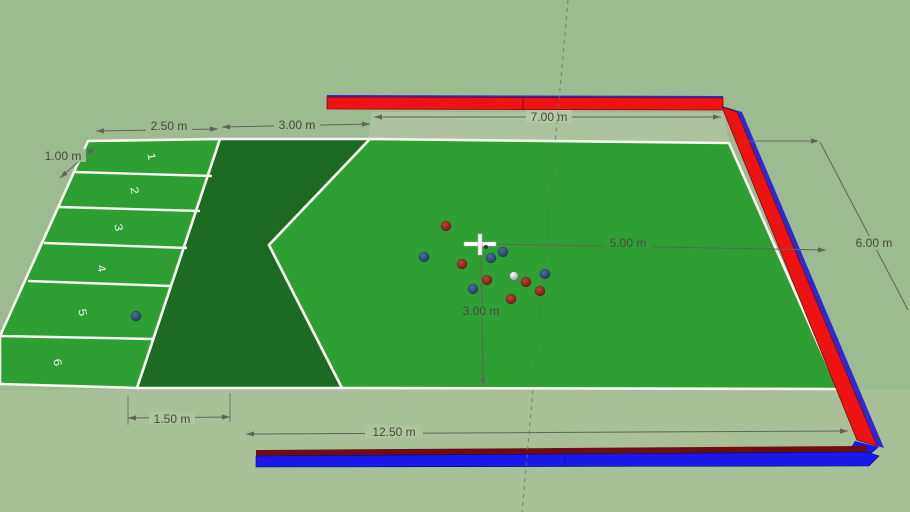 The height and width of the screenshot is (512, 910). What do you see at coordinates (83, 313) in the screenshot?
I see `lane-number: 5` at bounding box center [83, 313].